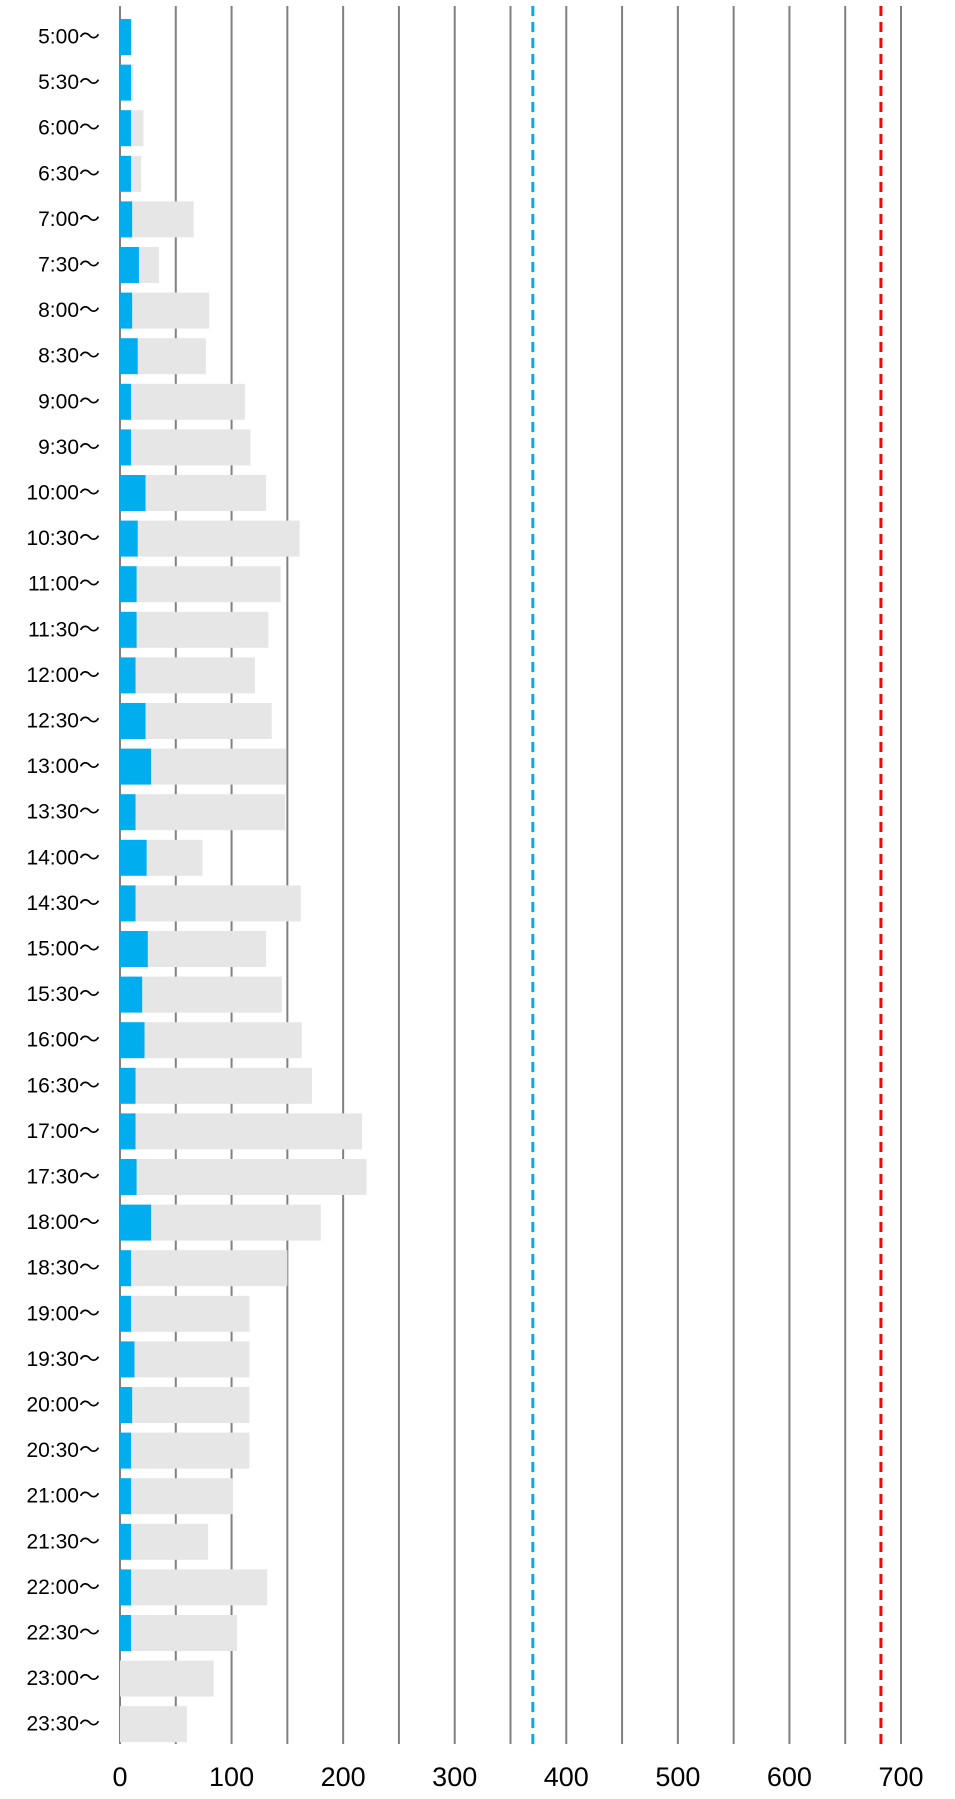  I want to click on category-label: 22:30〜, so click(63, 1633).